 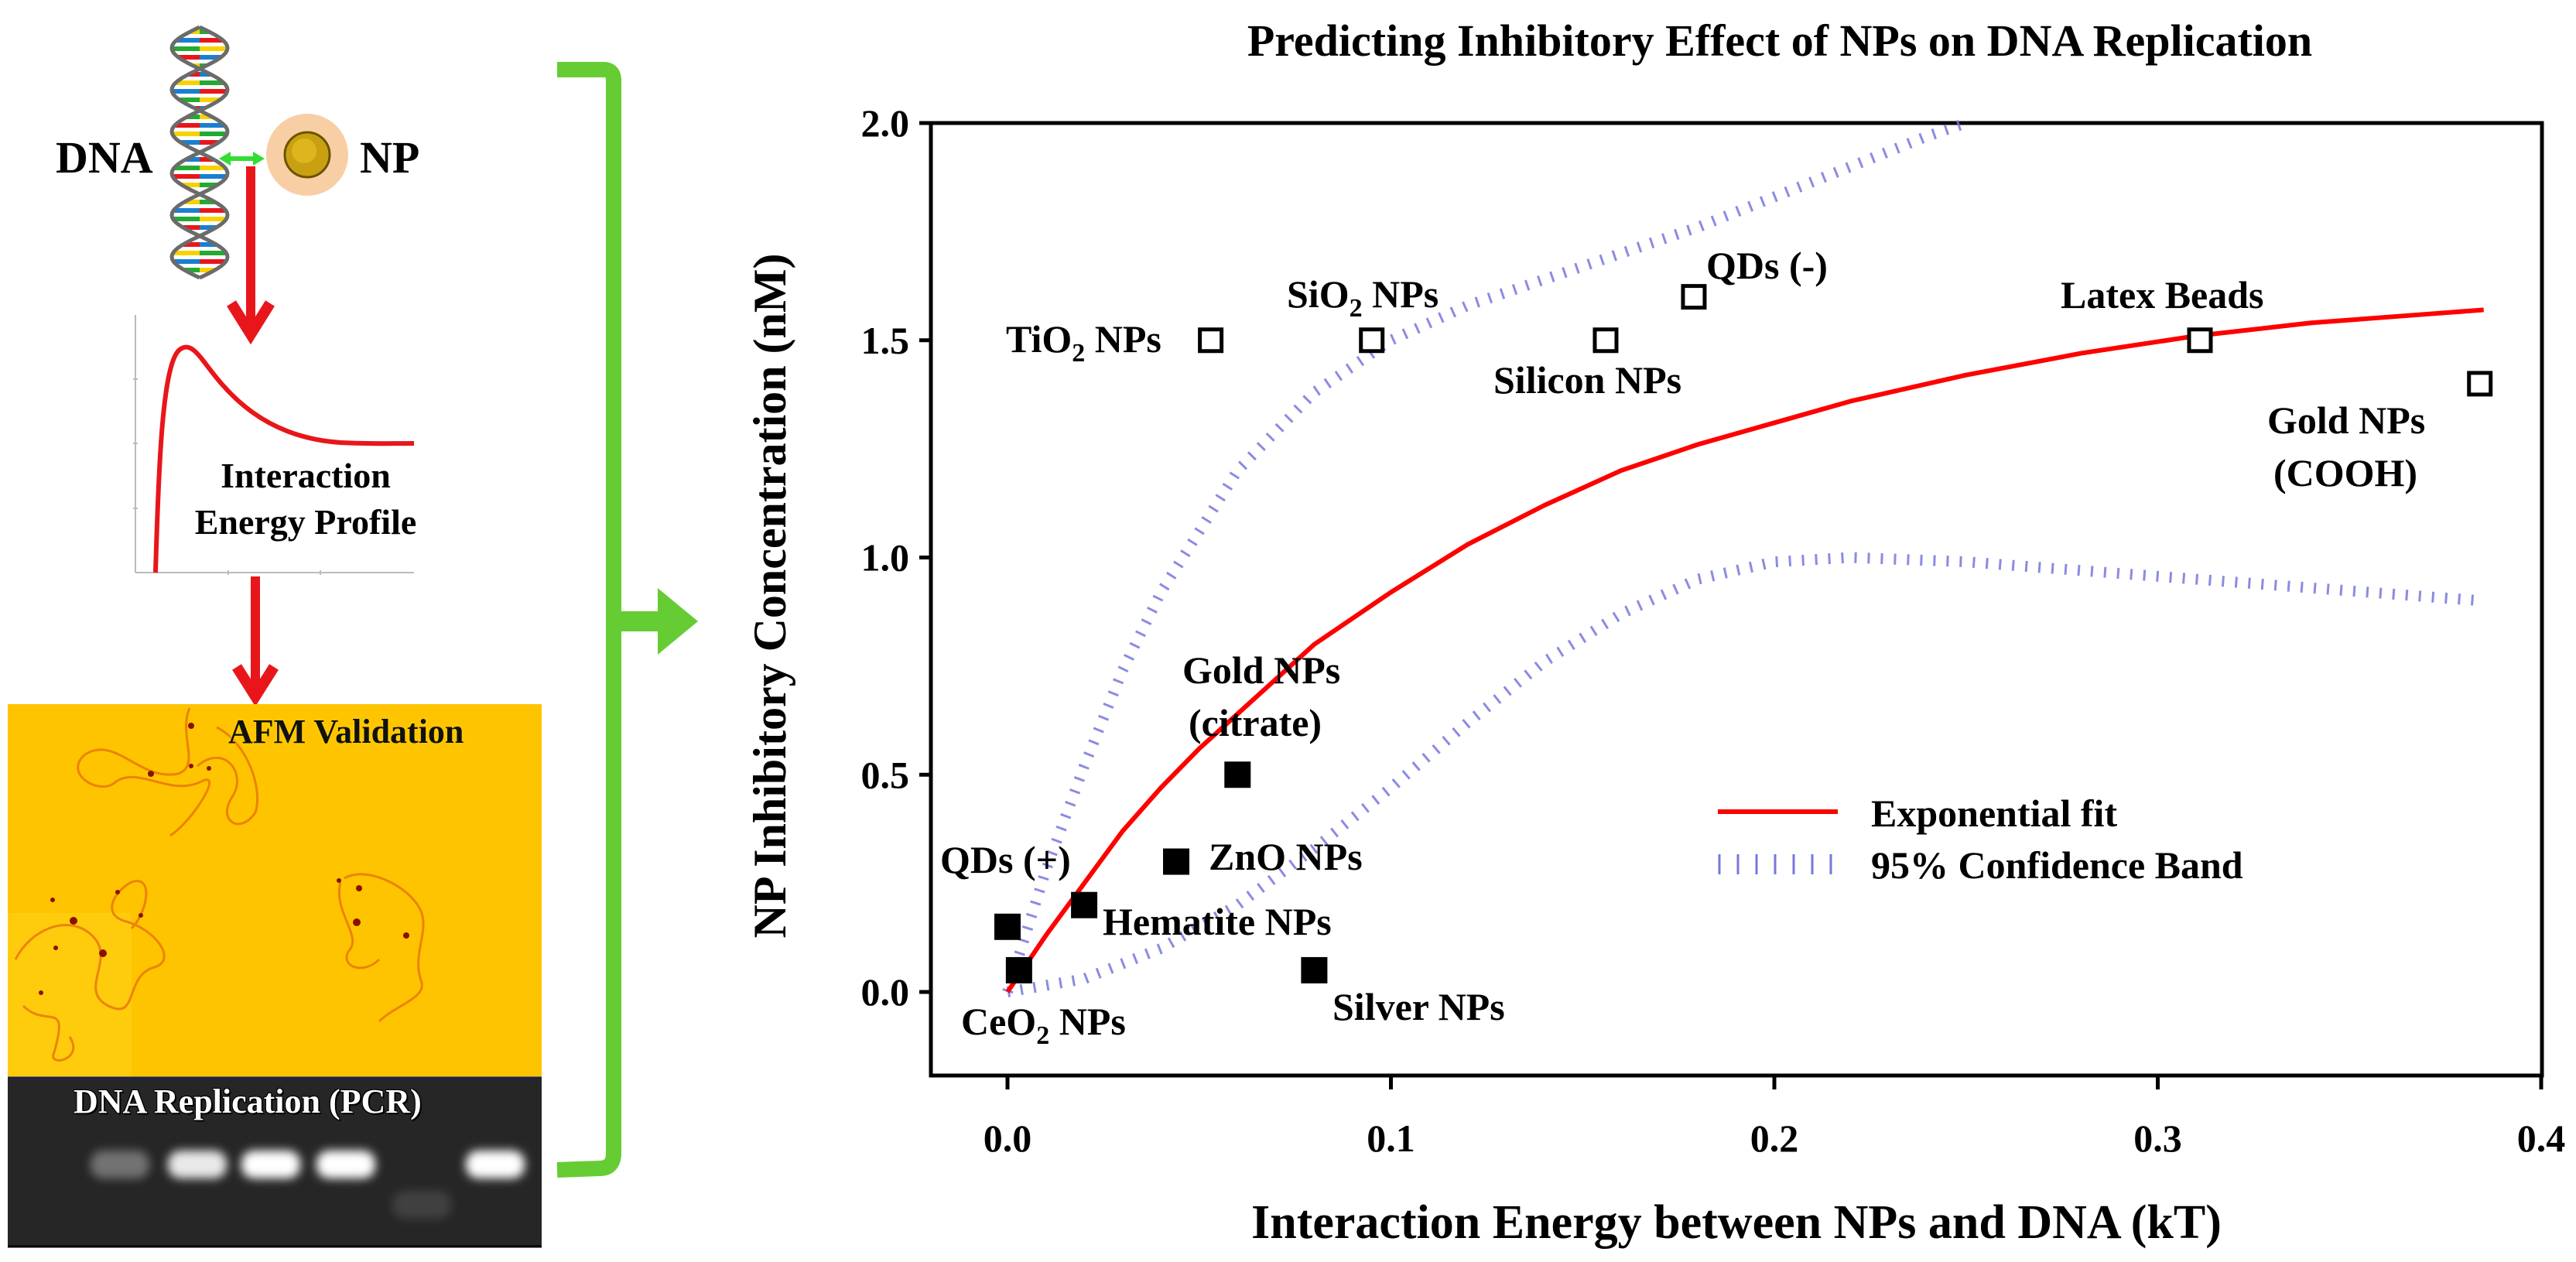 What do you see at coordinates (346, 732) in the screenshot?
I see `afm-validation-label: AFM Validation` at bounding box center [346, 732].